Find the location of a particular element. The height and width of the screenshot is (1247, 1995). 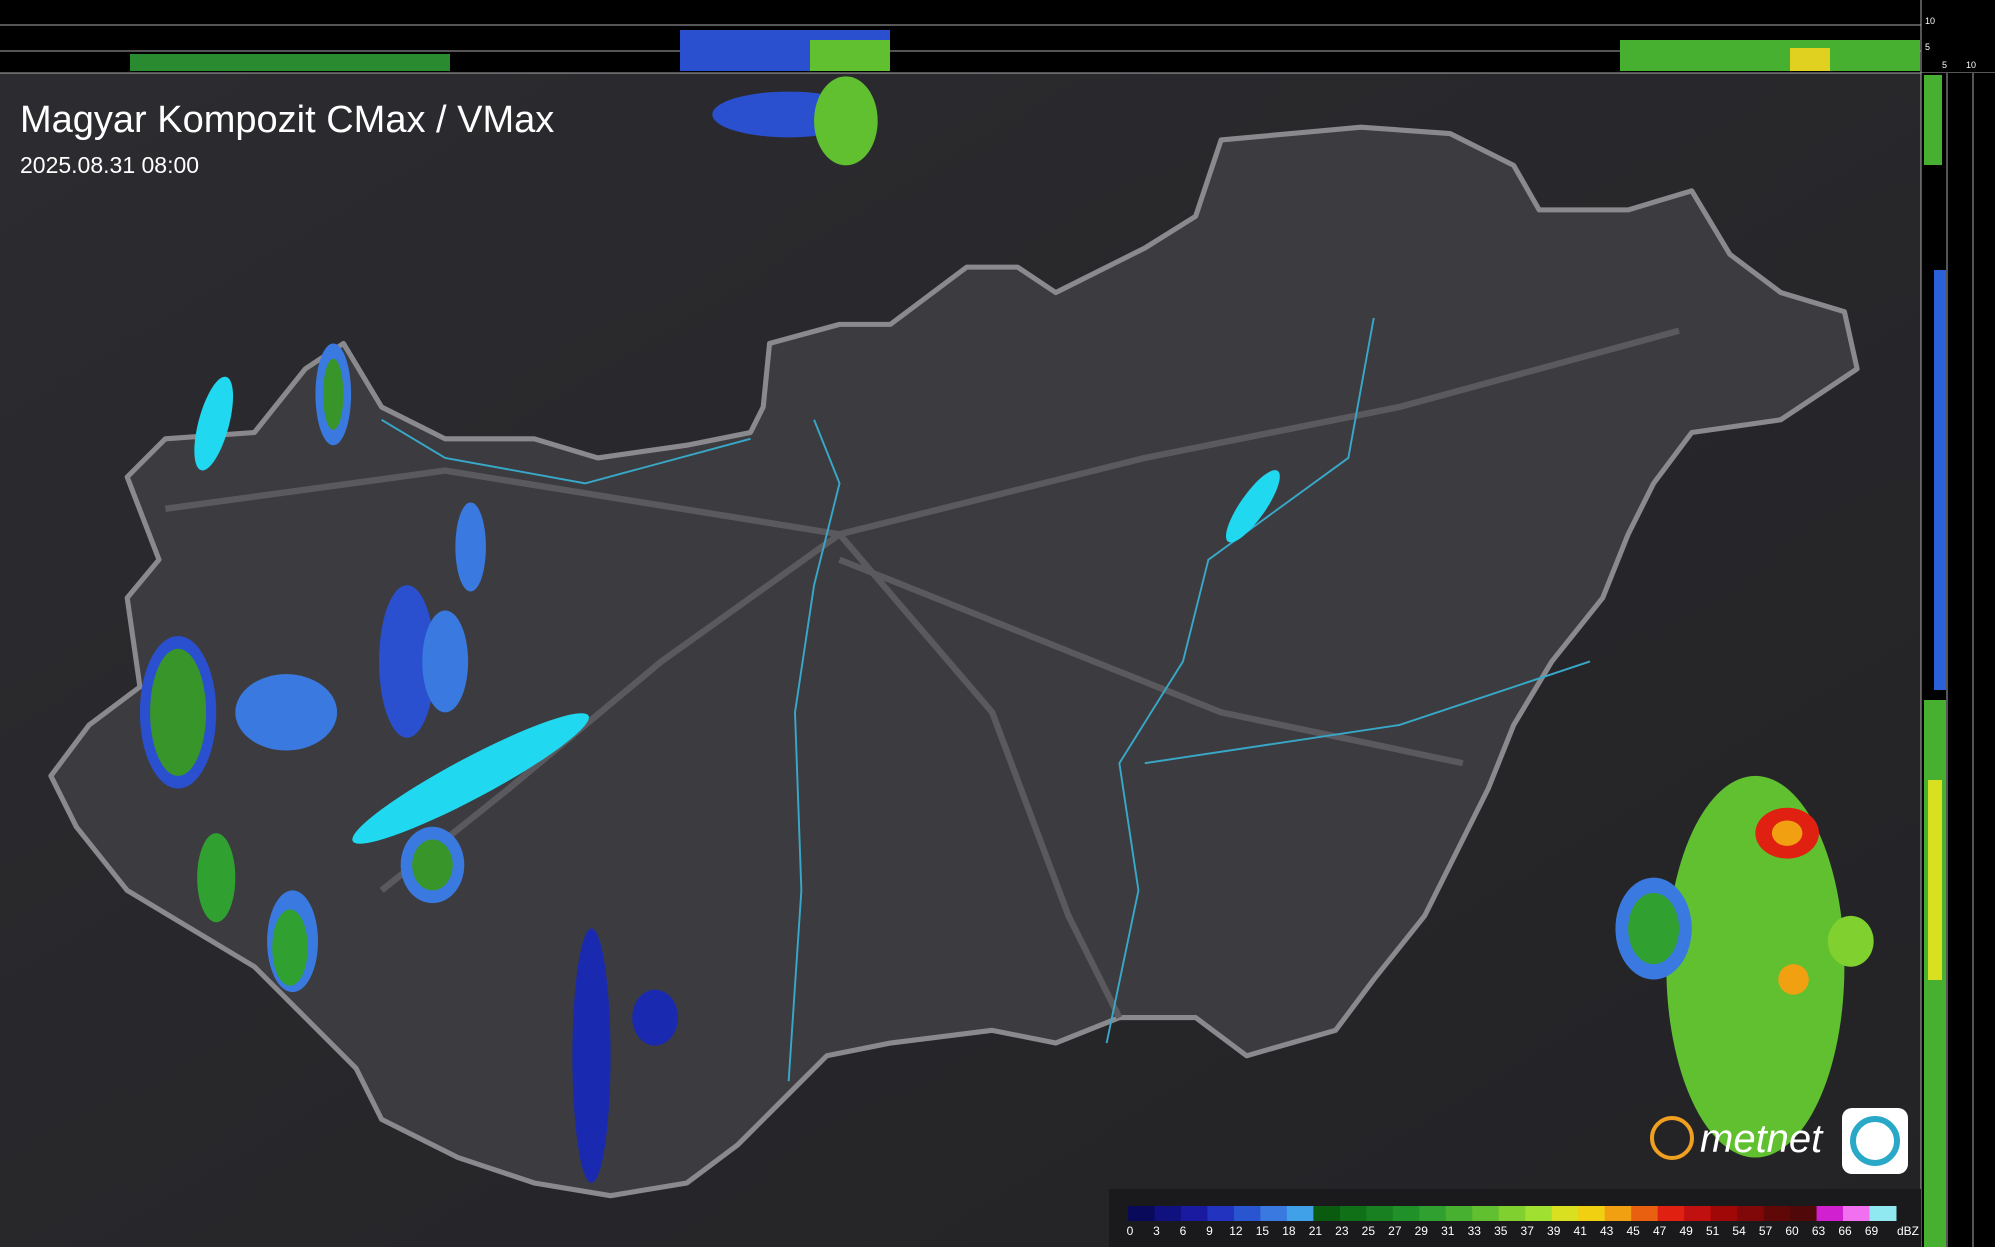

legend-tick-label: 29 is located at coordinates (1422, 1231).